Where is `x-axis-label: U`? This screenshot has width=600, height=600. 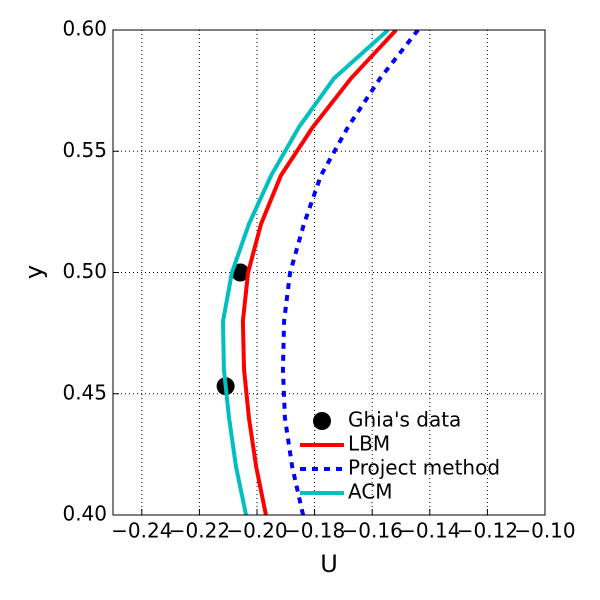
x-axis-label: U is located at coordinates (329, 564).